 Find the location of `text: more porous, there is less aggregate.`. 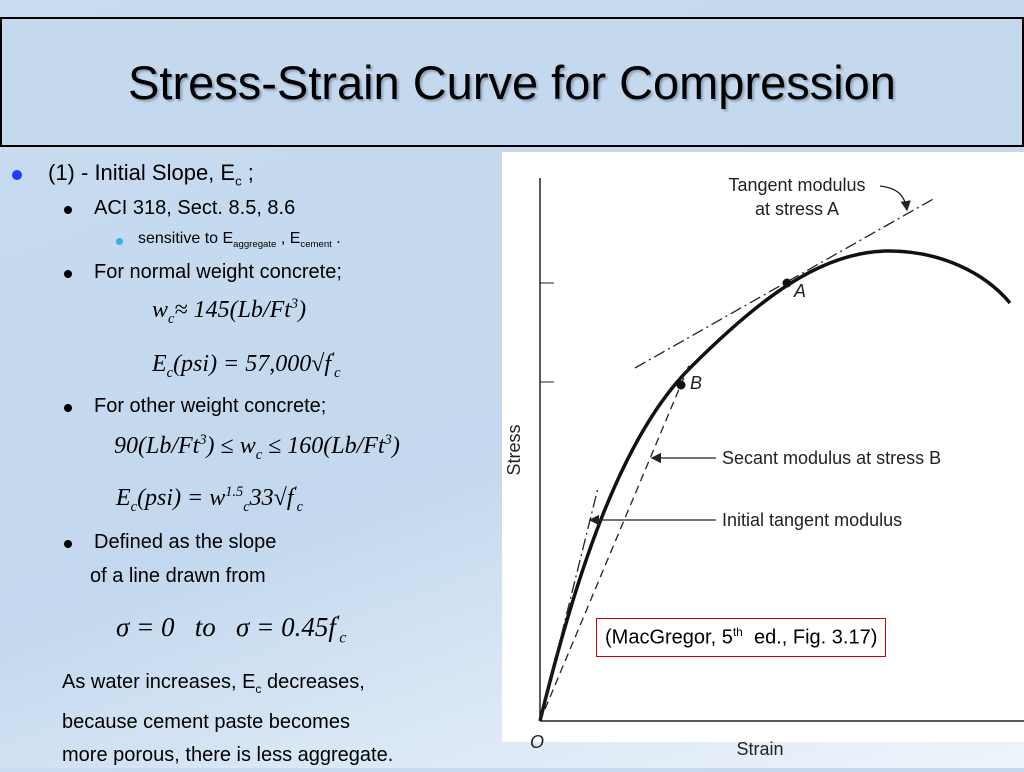

text: more porous, there is less aggregate. is located at coordinates (228, 755).